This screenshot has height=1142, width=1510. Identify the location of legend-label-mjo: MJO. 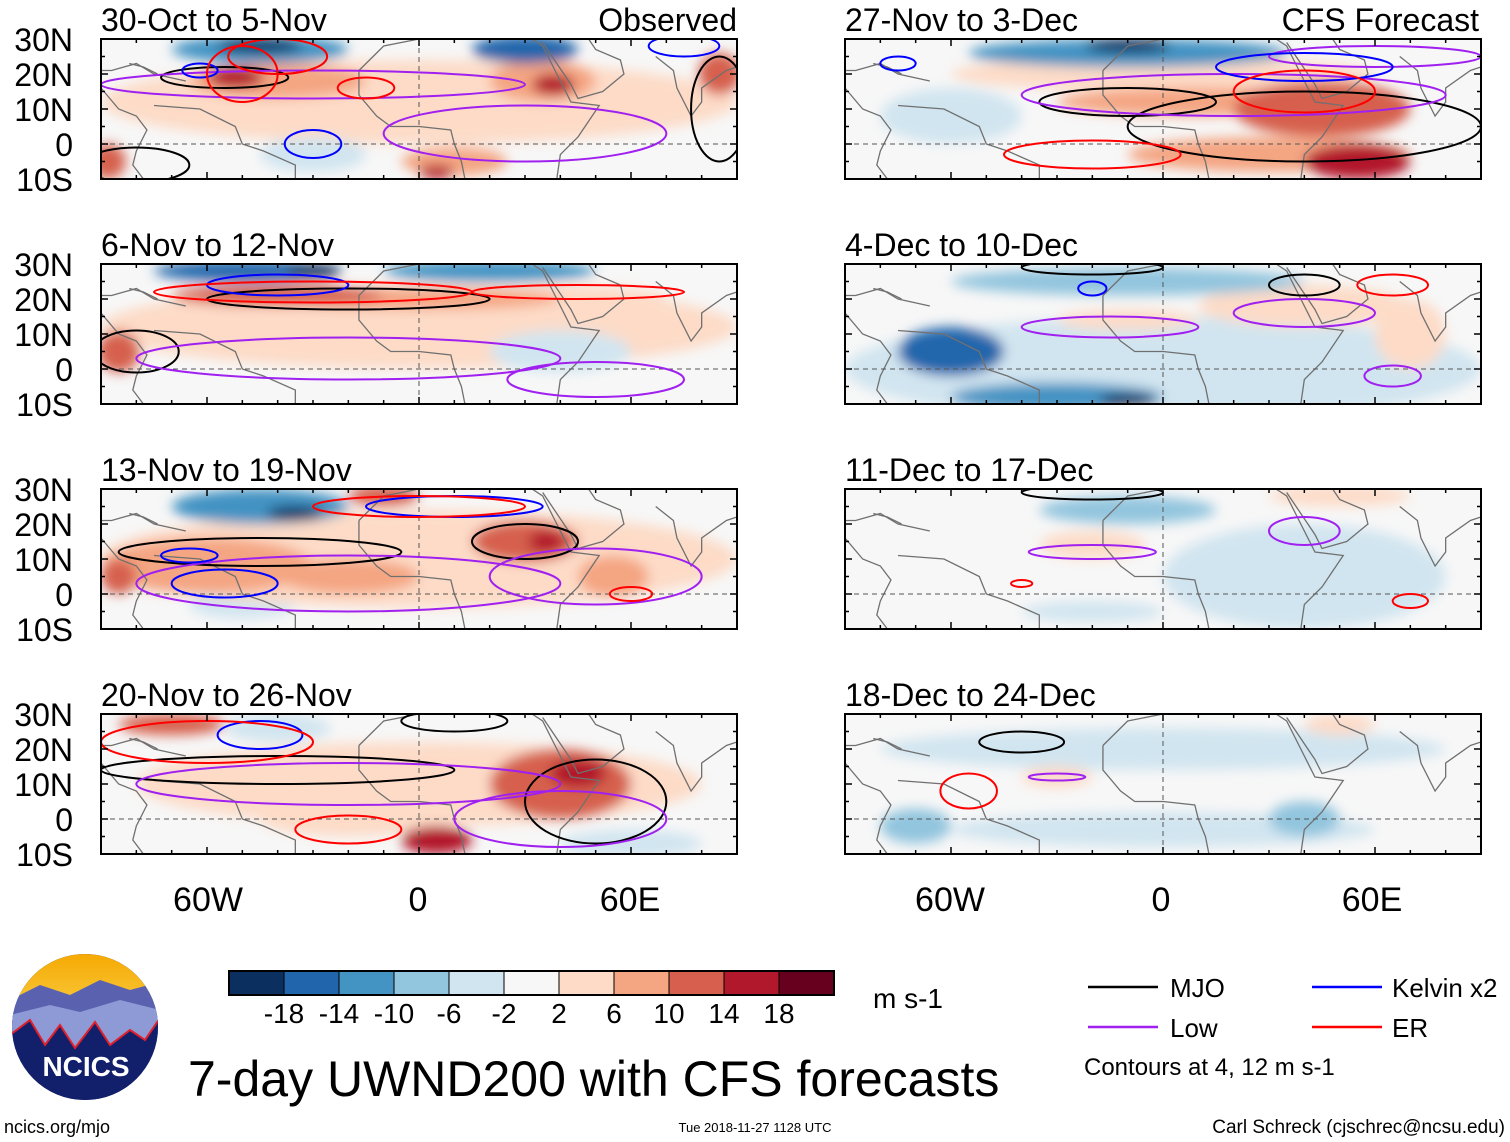
(1197, 988).